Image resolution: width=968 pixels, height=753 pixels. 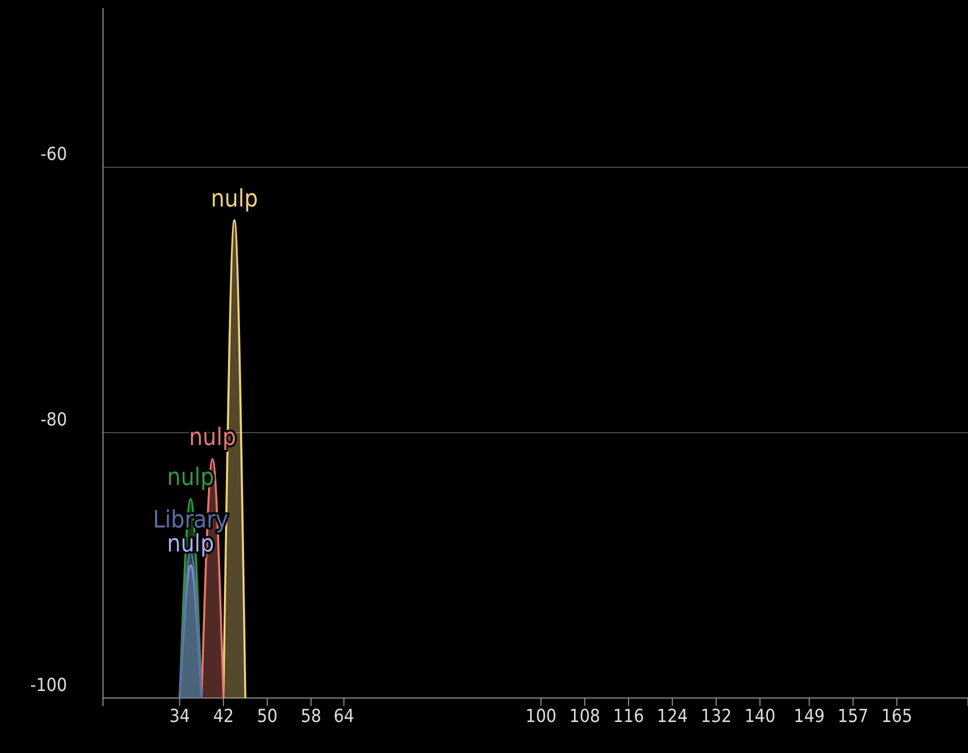 What do you see at coordinates (53, 419) in the screenshot?
I see `y-tick-label: -80` at bounding box center [53, 419].